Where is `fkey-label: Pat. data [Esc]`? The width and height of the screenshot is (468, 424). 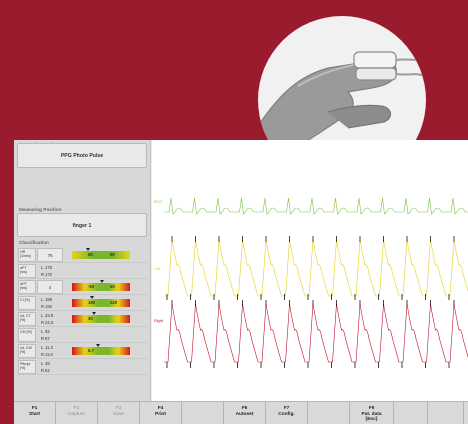 fkey-label: Pat. data [Esc] is located at coordinates (371, 417).